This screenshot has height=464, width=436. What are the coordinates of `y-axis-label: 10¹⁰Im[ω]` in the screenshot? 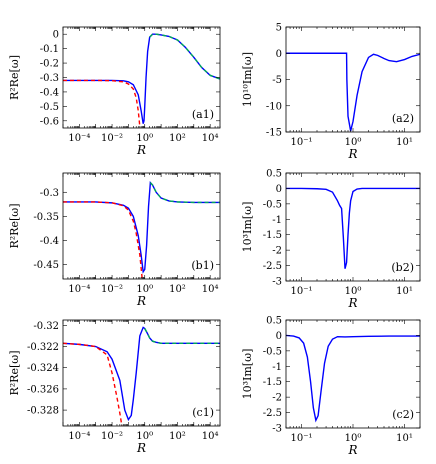 It's located at (247, 79).